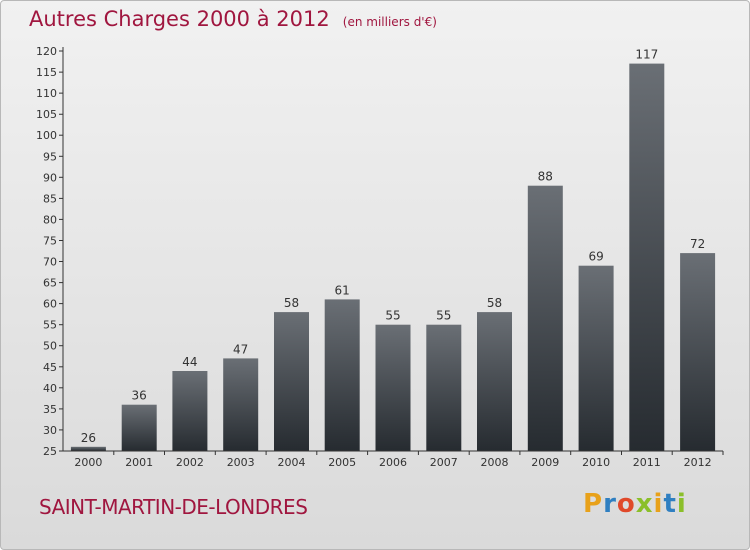  I want to click on x-tick-label: 2010, so click(596, 462).